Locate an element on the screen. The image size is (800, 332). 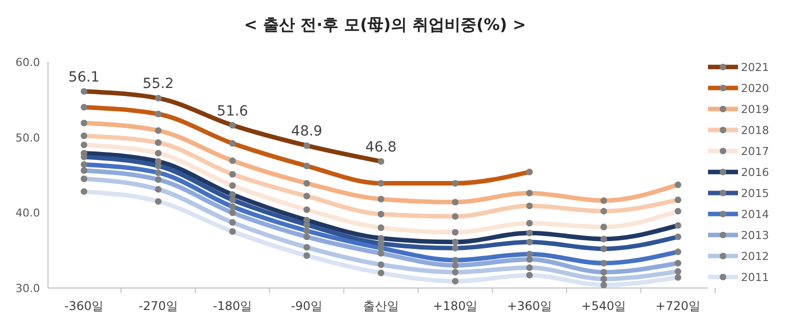
x-tick-label: +540일 is located at coordinates (603, 306).